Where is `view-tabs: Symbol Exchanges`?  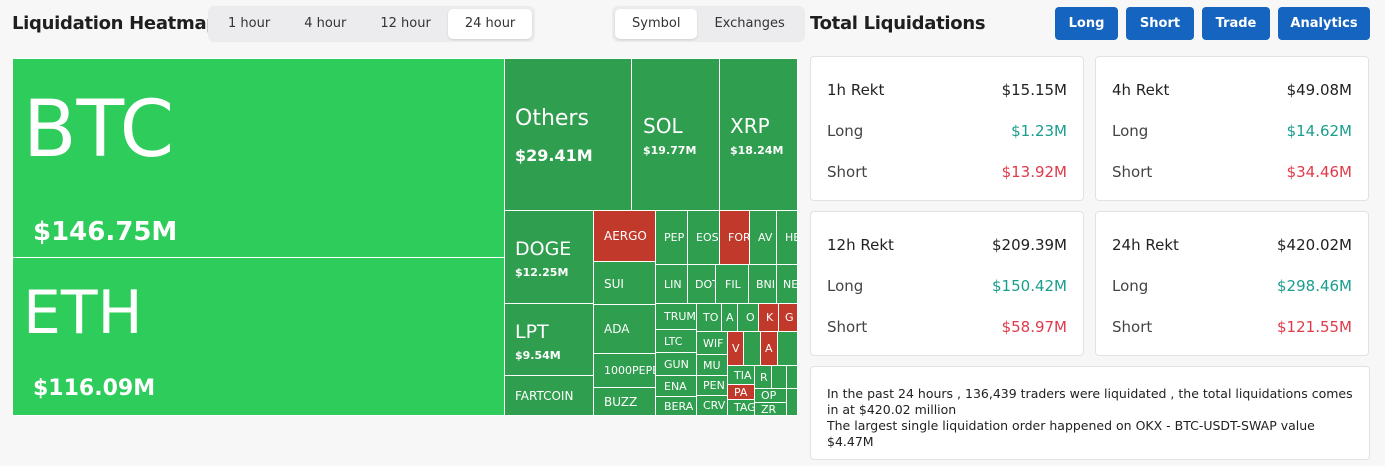
view-tabs: Symbol Exchanges is located at coordinates (708, 24).